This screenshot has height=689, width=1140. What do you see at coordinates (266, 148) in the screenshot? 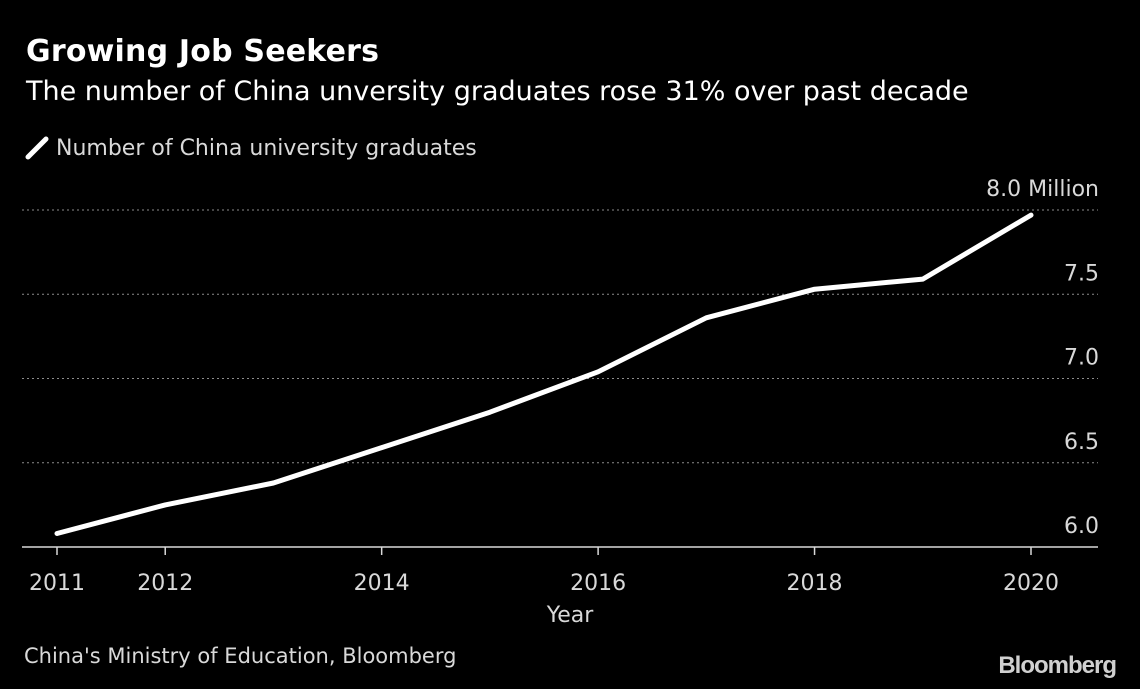
I see `legend-label: Number of China university graduates` at bounding box center [266, 148].